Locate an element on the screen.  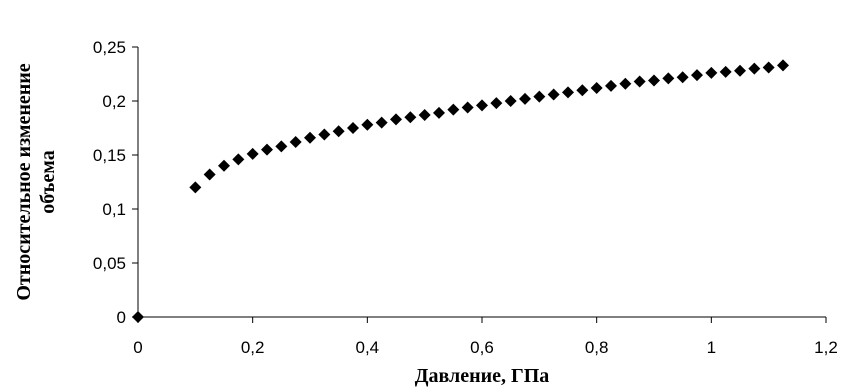
y-axis-title: Относительное изменение объема is located at coordinates (36, 181).